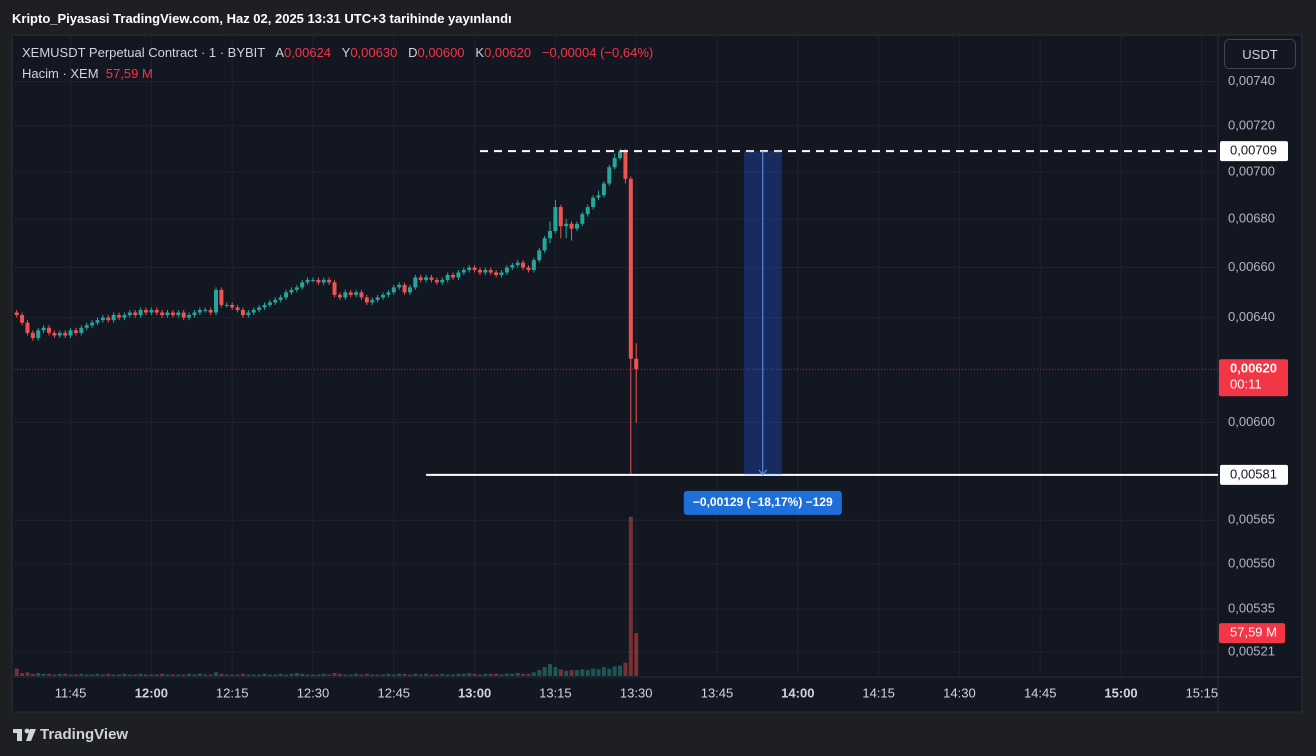  What do you see at coordinates (1251, 217) in the screenshot?
I see `y-tick-label: 0,00680` at bounding box center [1251, 217].